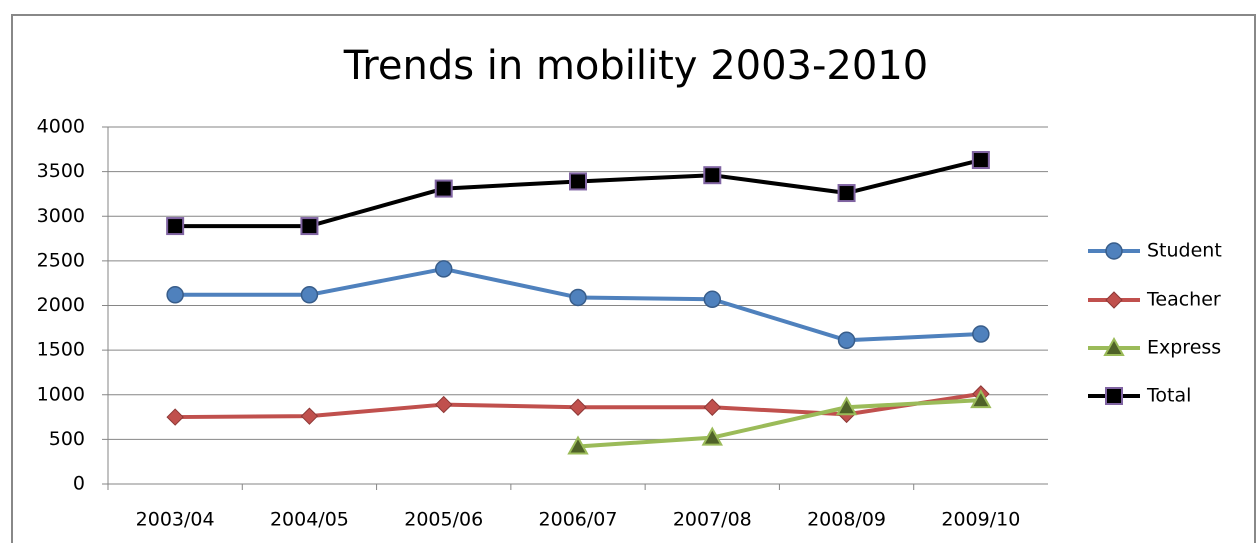 Image resolution: width=1260 pixels, height=547 pixels. What do you see at coordinates (1184, 251) in the screenshot?
I see `legend-label: Student` at bounding box center [1184, 251].